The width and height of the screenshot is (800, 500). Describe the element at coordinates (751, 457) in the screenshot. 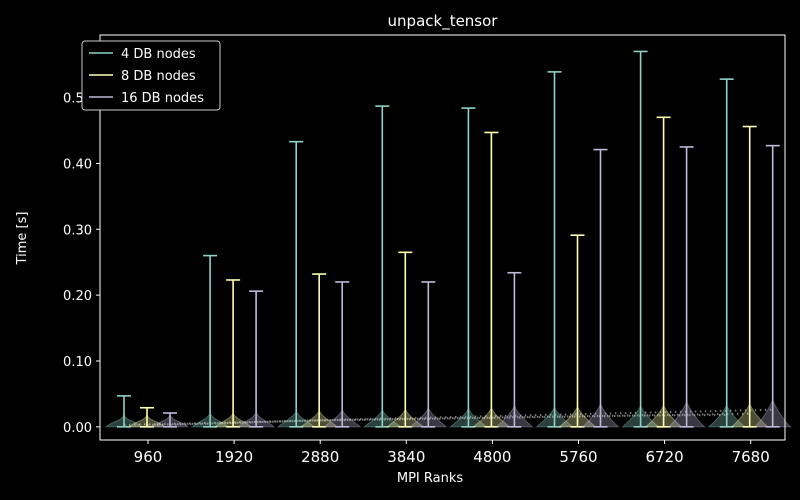

I see `x-tick-label: 7680` at that location.